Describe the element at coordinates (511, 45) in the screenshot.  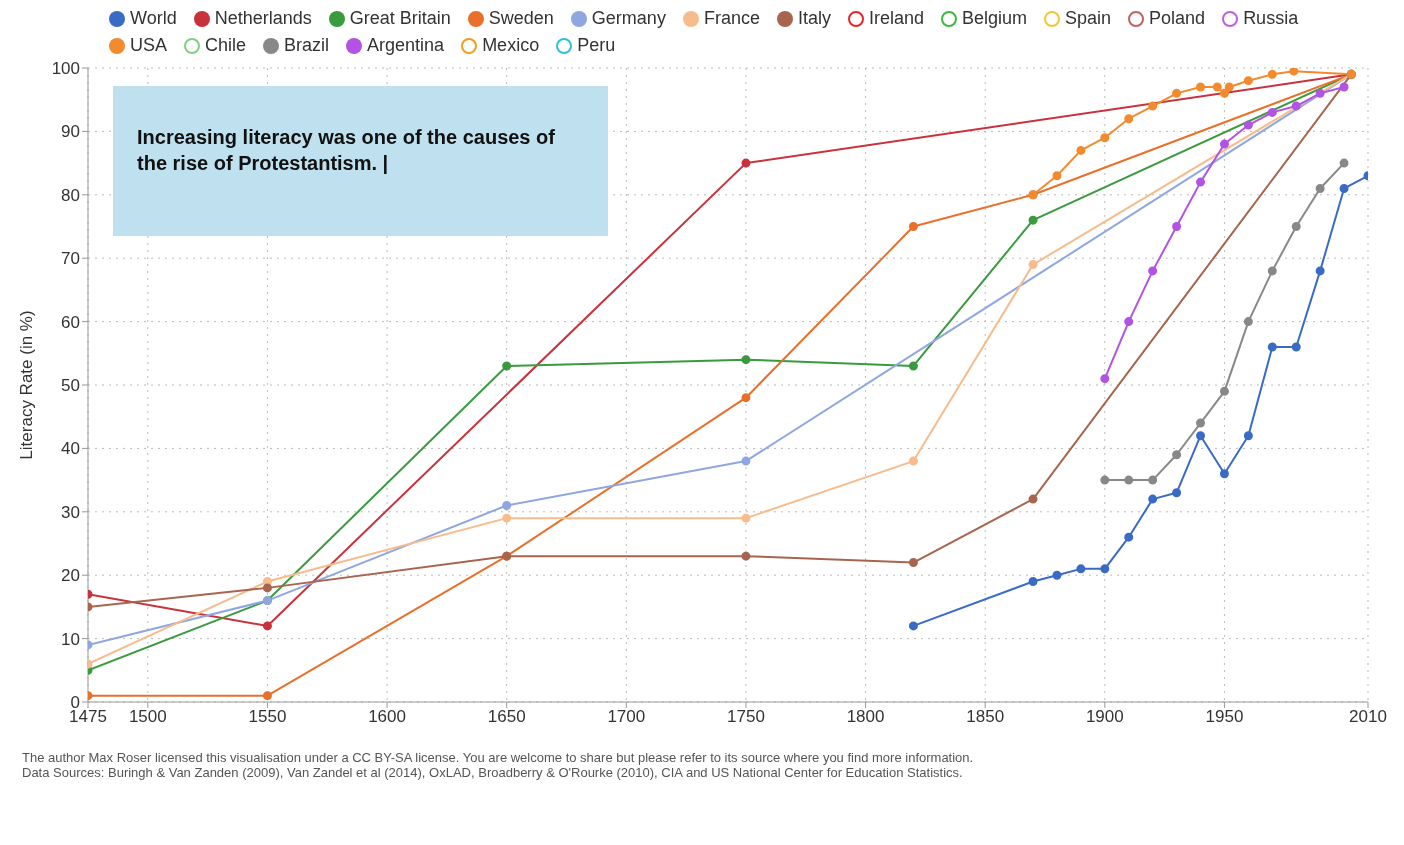
I see `legend-label: Mexico` at that location.